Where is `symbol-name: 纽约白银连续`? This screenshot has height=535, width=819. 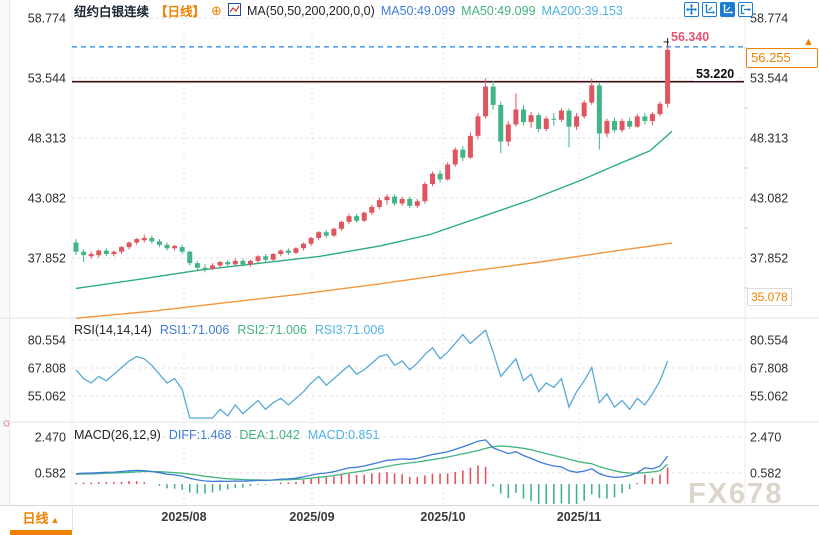 symbol-name: 纽约白银连续 is located at coordinates (112, 12).